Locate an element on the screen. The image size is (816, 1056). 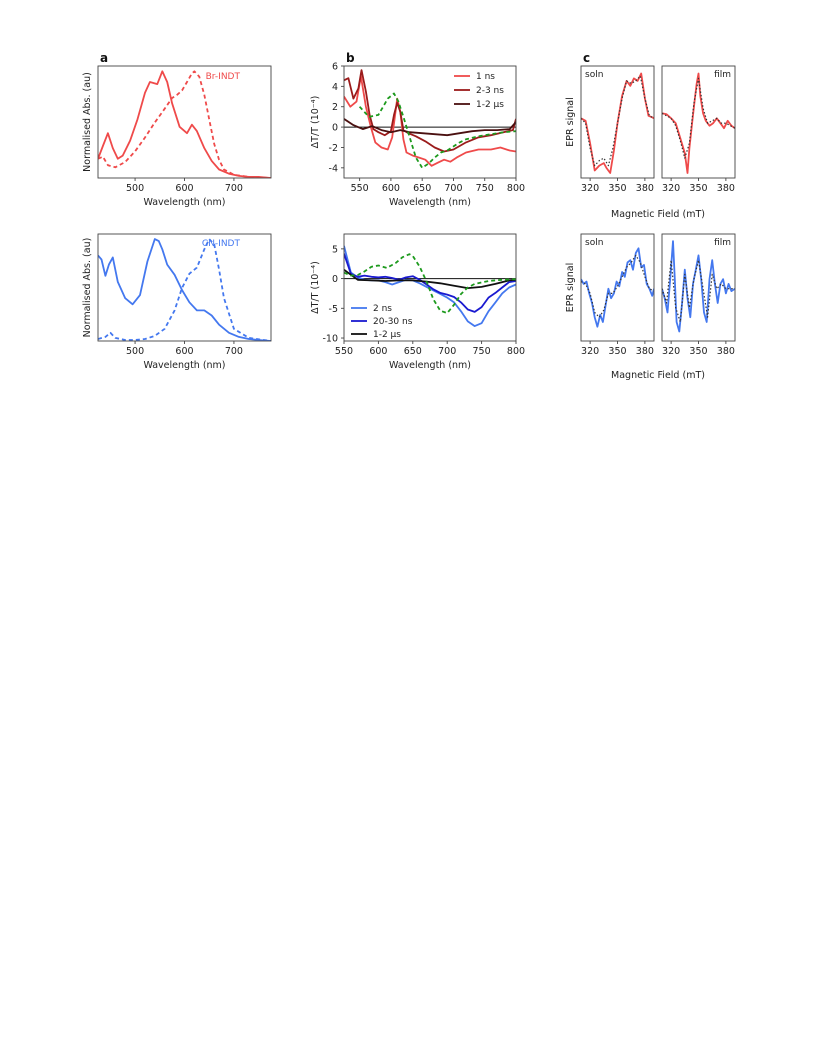
x-axis-label-magnetic-field-top: Magnetic Field (mT) is located at coordinates (658, 214).